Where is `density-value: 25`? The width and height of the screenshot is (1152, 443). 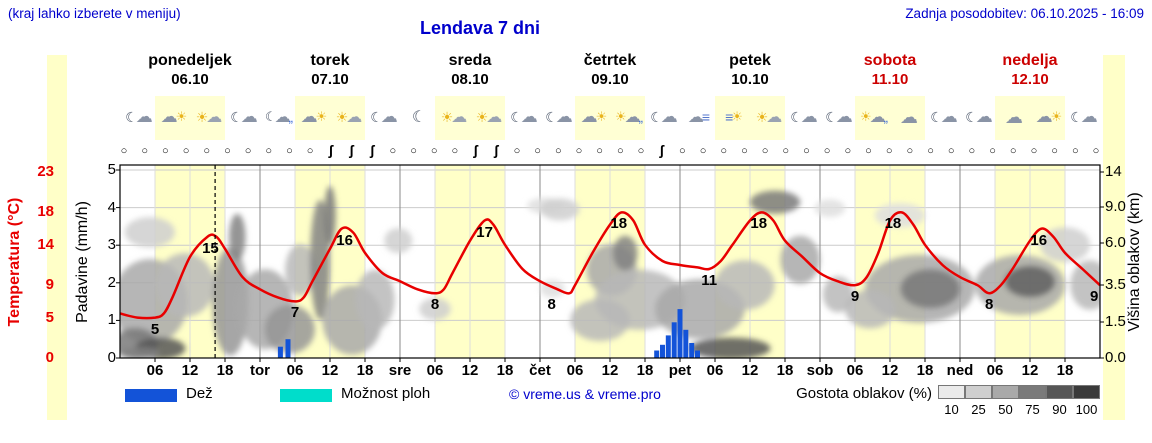 density-value: 25 is located at coordinates (978, 409).